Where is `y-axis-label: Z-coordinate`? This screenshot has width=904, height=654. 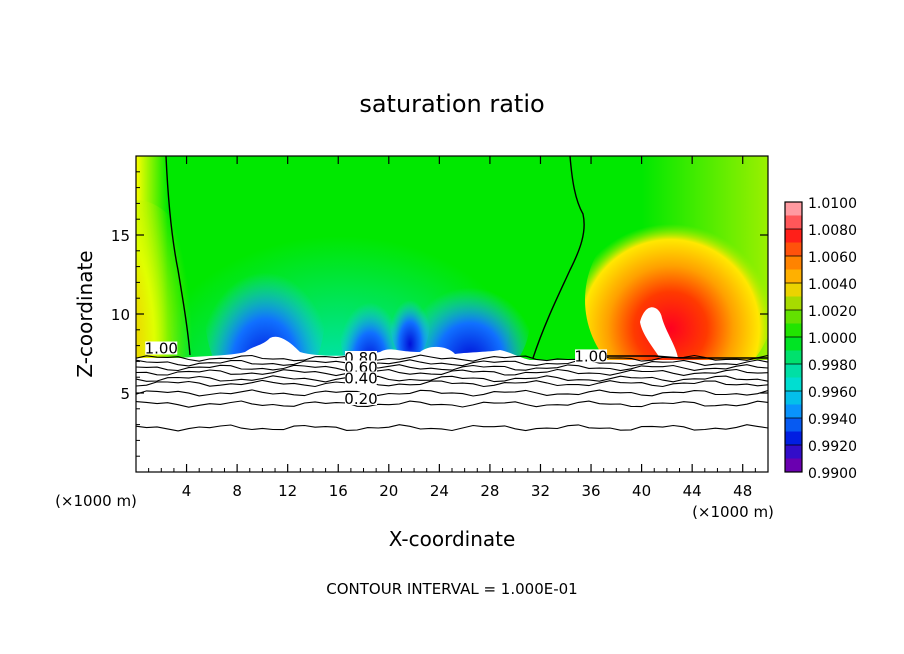 y-axis-label: Z-coordinate is located at coordinates (85, 313).